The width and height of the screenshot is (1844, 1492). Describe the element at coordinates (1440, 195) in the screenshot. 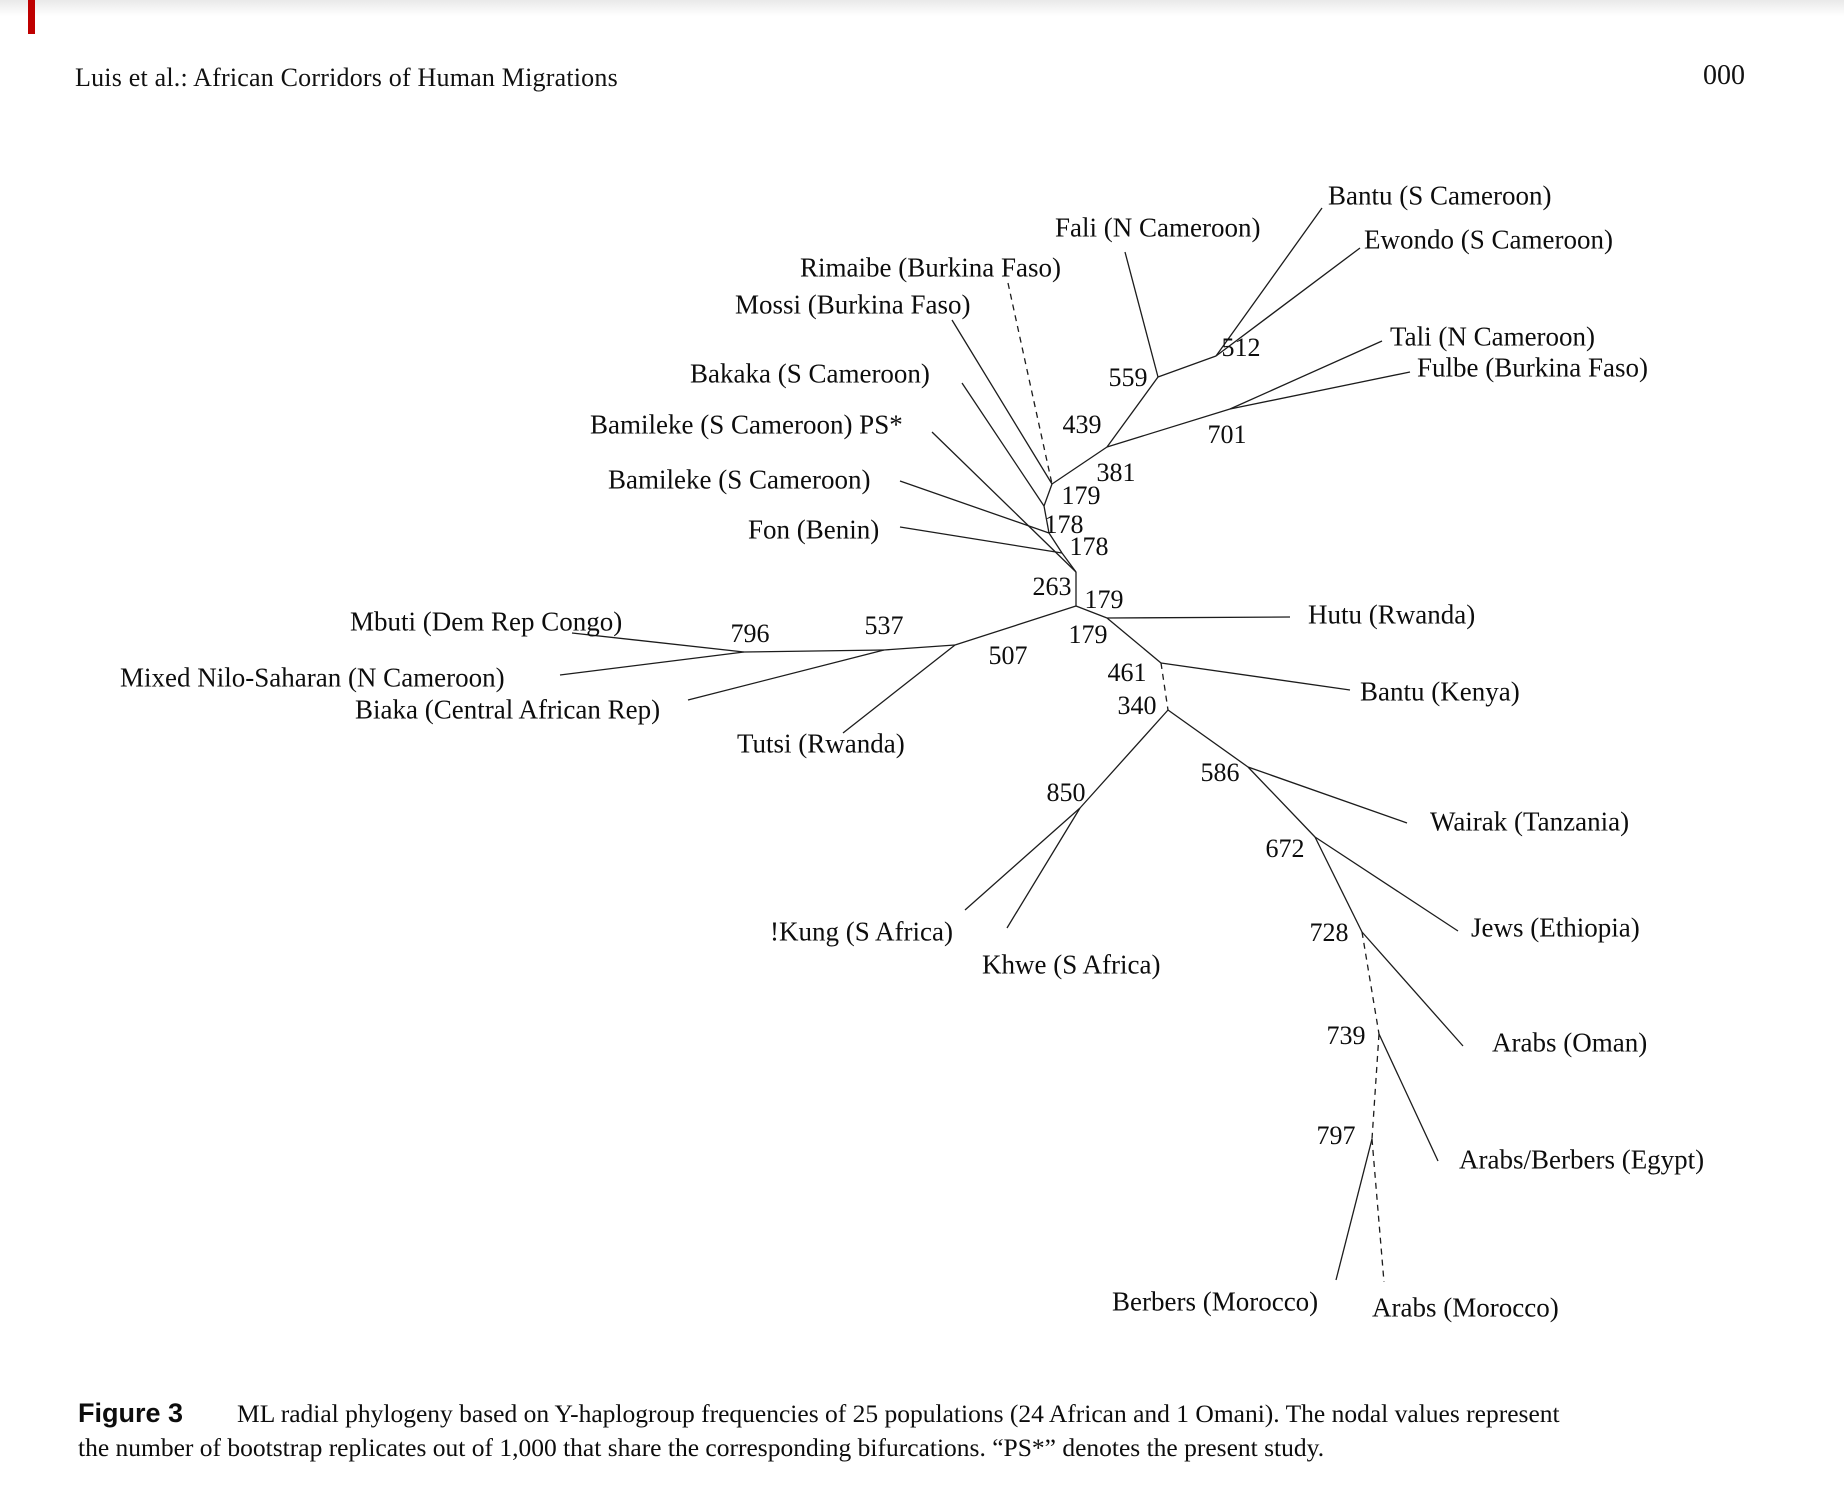

I see `taxon-label: Bantu (S Cameroon)` at that location.